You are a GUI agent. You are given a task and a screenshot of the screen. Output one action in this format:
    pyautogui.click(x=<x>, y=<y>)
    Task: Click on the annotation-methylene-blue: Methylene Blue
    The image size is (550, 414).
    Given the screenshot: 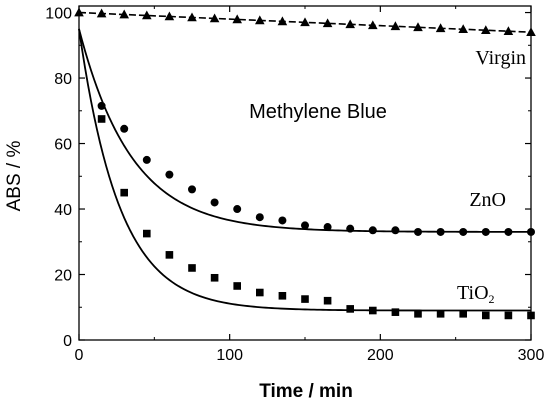 What is the action you would take?
    pyautogui.click(x=318, y=112)
    